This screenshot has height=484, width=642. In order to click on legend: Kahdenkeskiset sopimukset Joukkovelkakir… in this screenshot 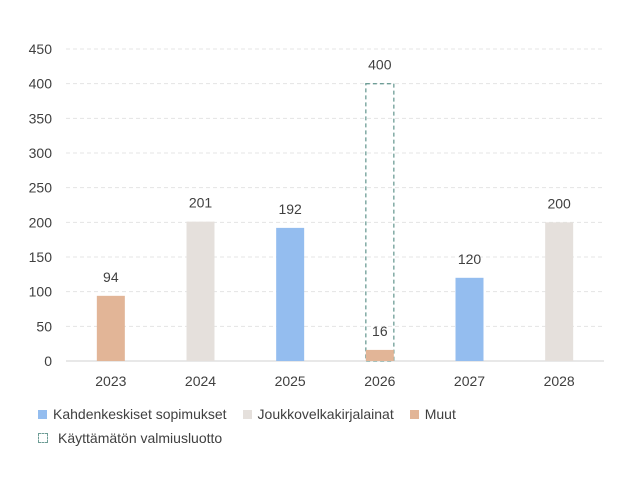, I will do `click(338, 426)`.